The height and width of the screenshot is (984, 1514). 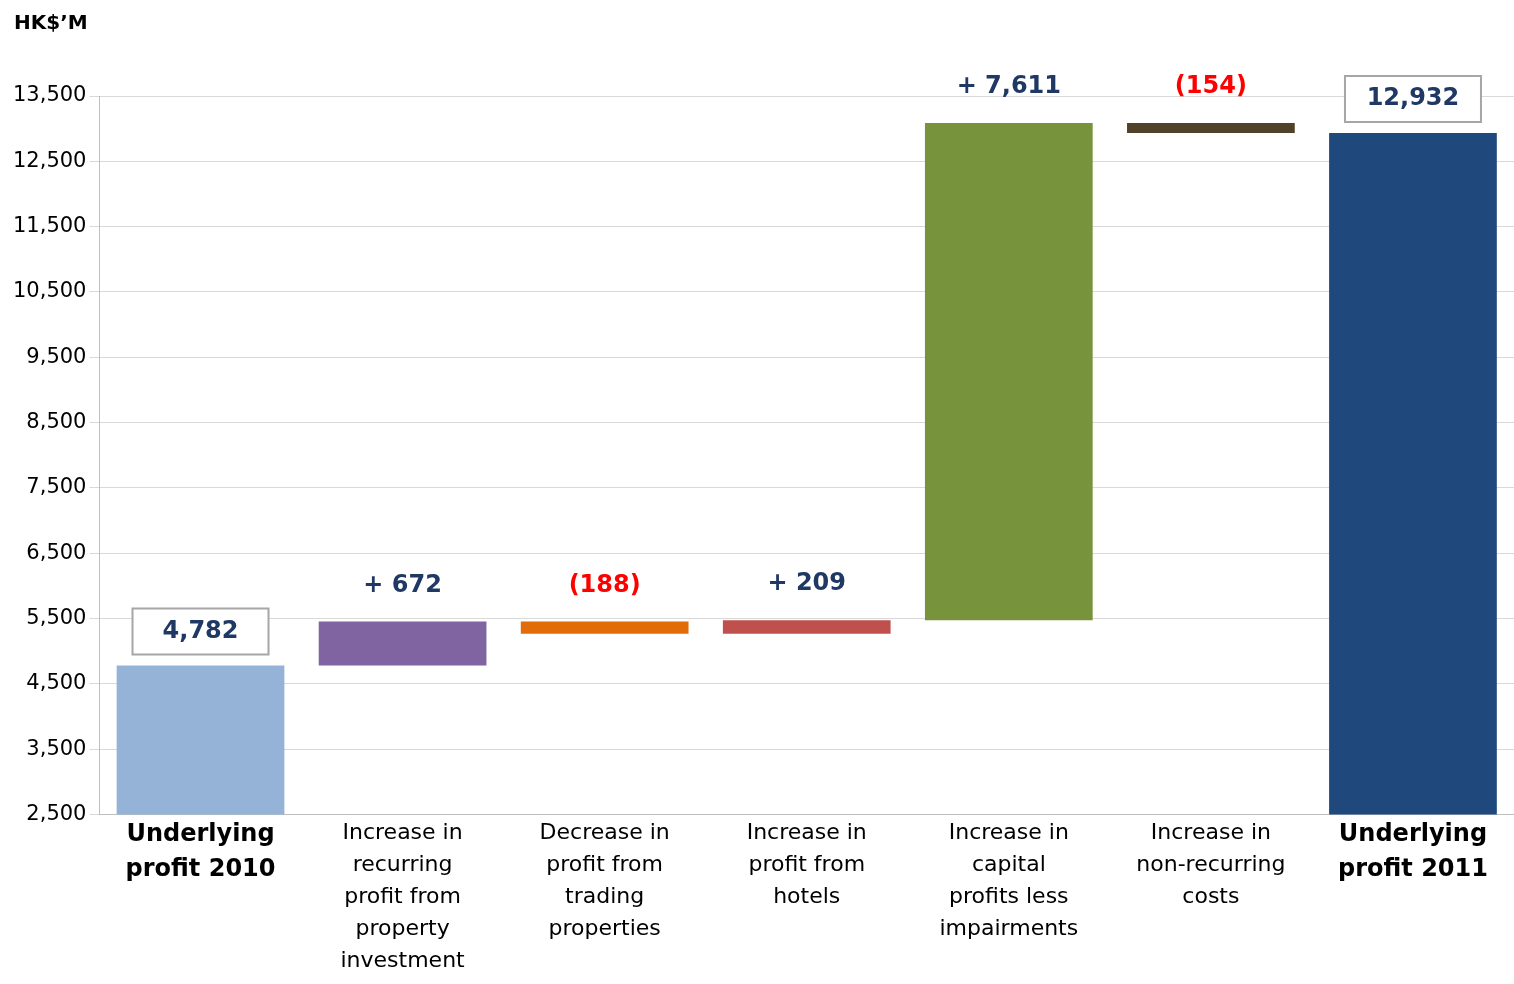 What do you see at coordinates (56, 421) in the screenshot?
I see `y-tick-label: 8,500` at bounding box center [56, 421].